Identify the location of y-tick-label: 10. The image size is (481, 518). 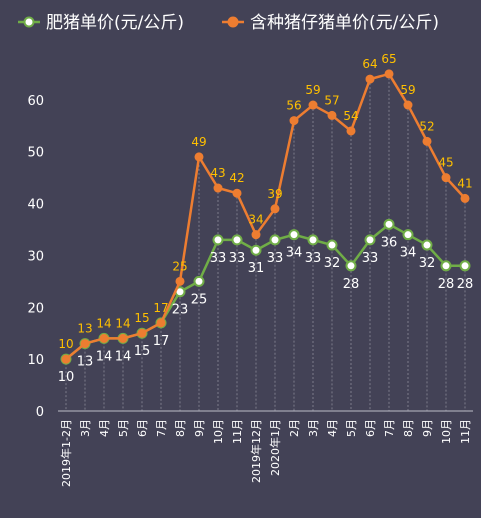
(35, 360).